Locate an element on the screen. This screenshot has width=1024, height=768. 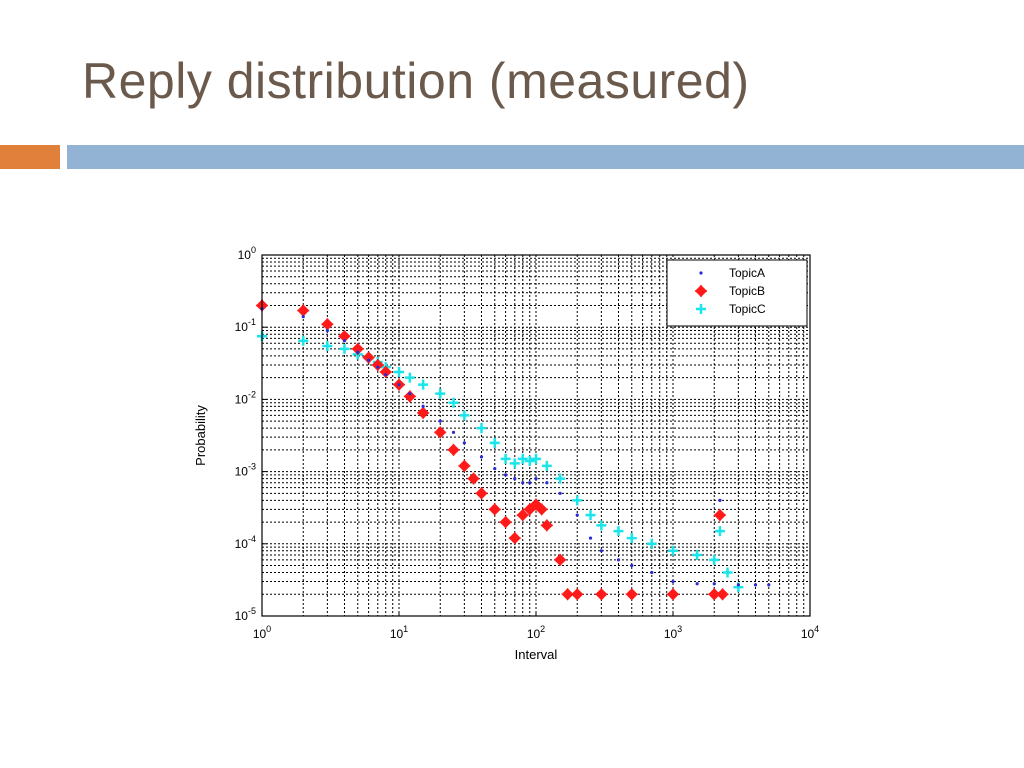
y-axis-label: Probability is located at coordinates (200, 435).